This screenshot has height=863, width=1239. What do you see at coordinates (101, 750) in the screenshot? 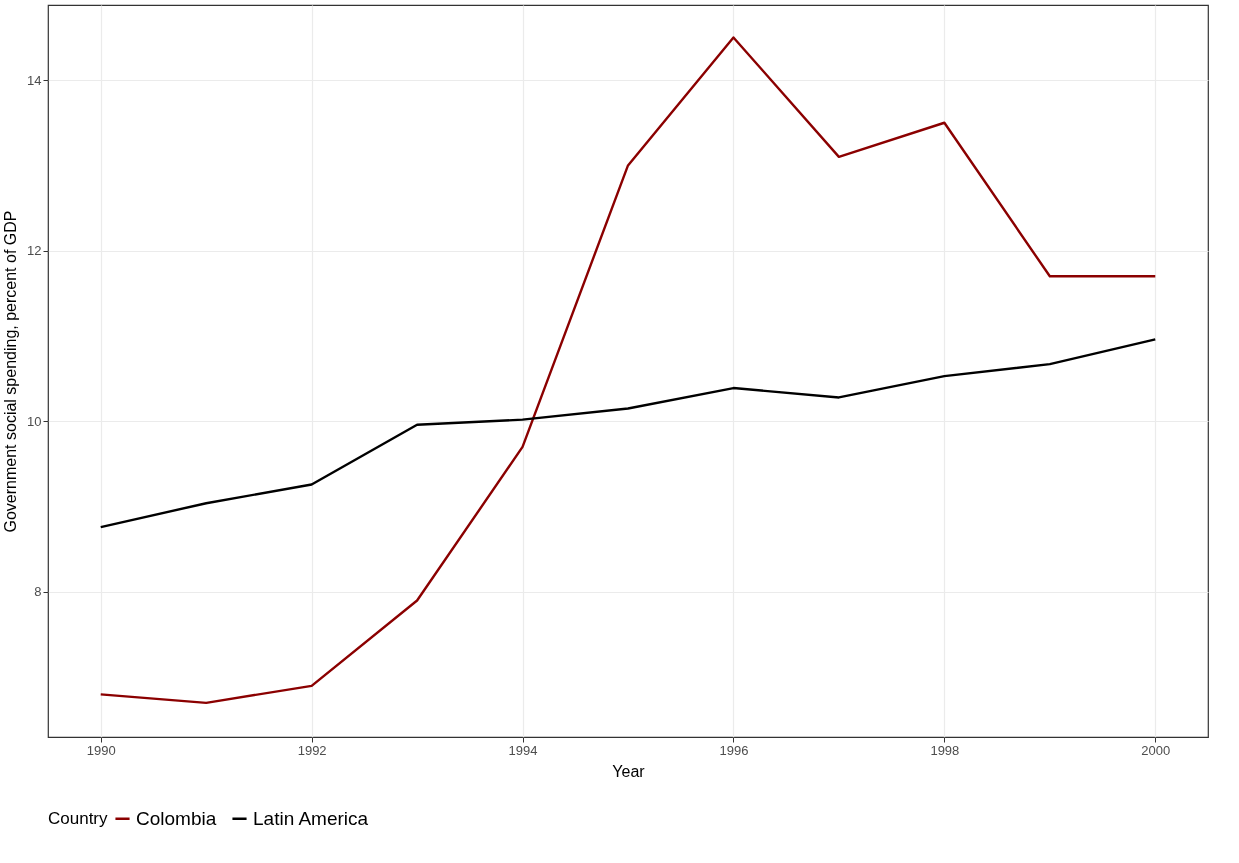
I see `x-tick-label: 1990` at bounding box center [101, 750].